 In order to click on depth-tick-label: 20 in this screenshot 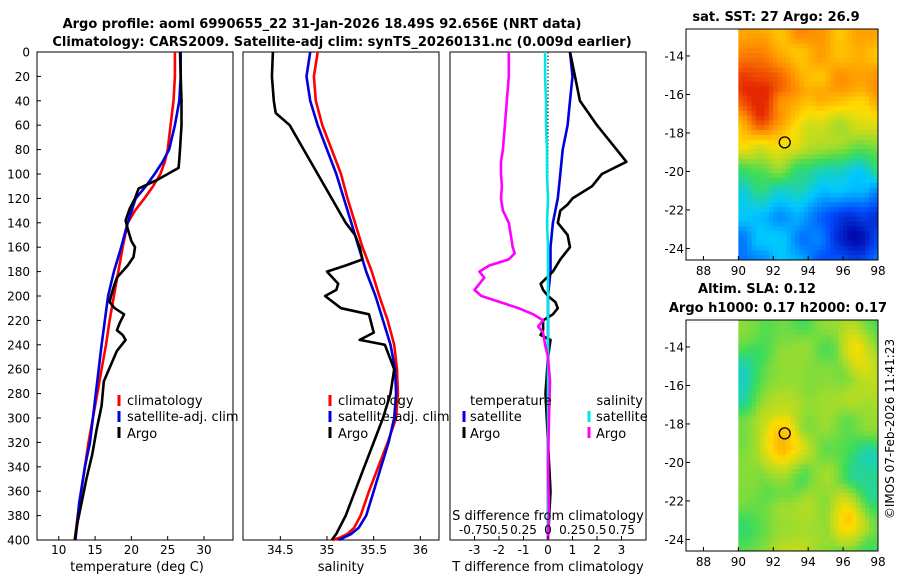, I will do `click(22, 77)`.